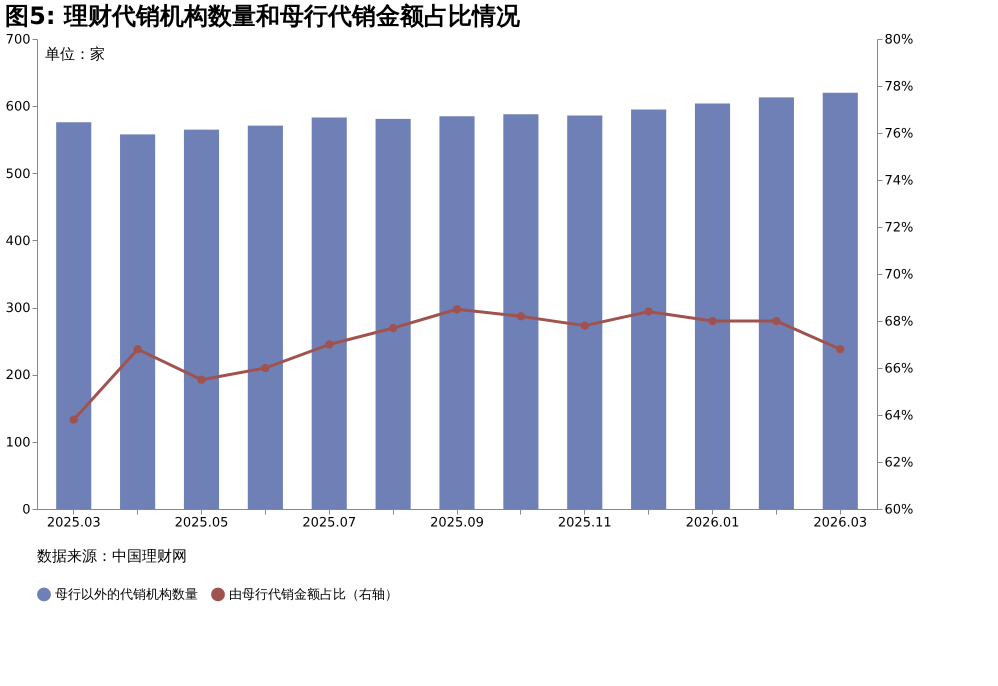  Describe the element at coordinates (18, 107) in the screenshot. I see `y-tick-label: 600` at that location.